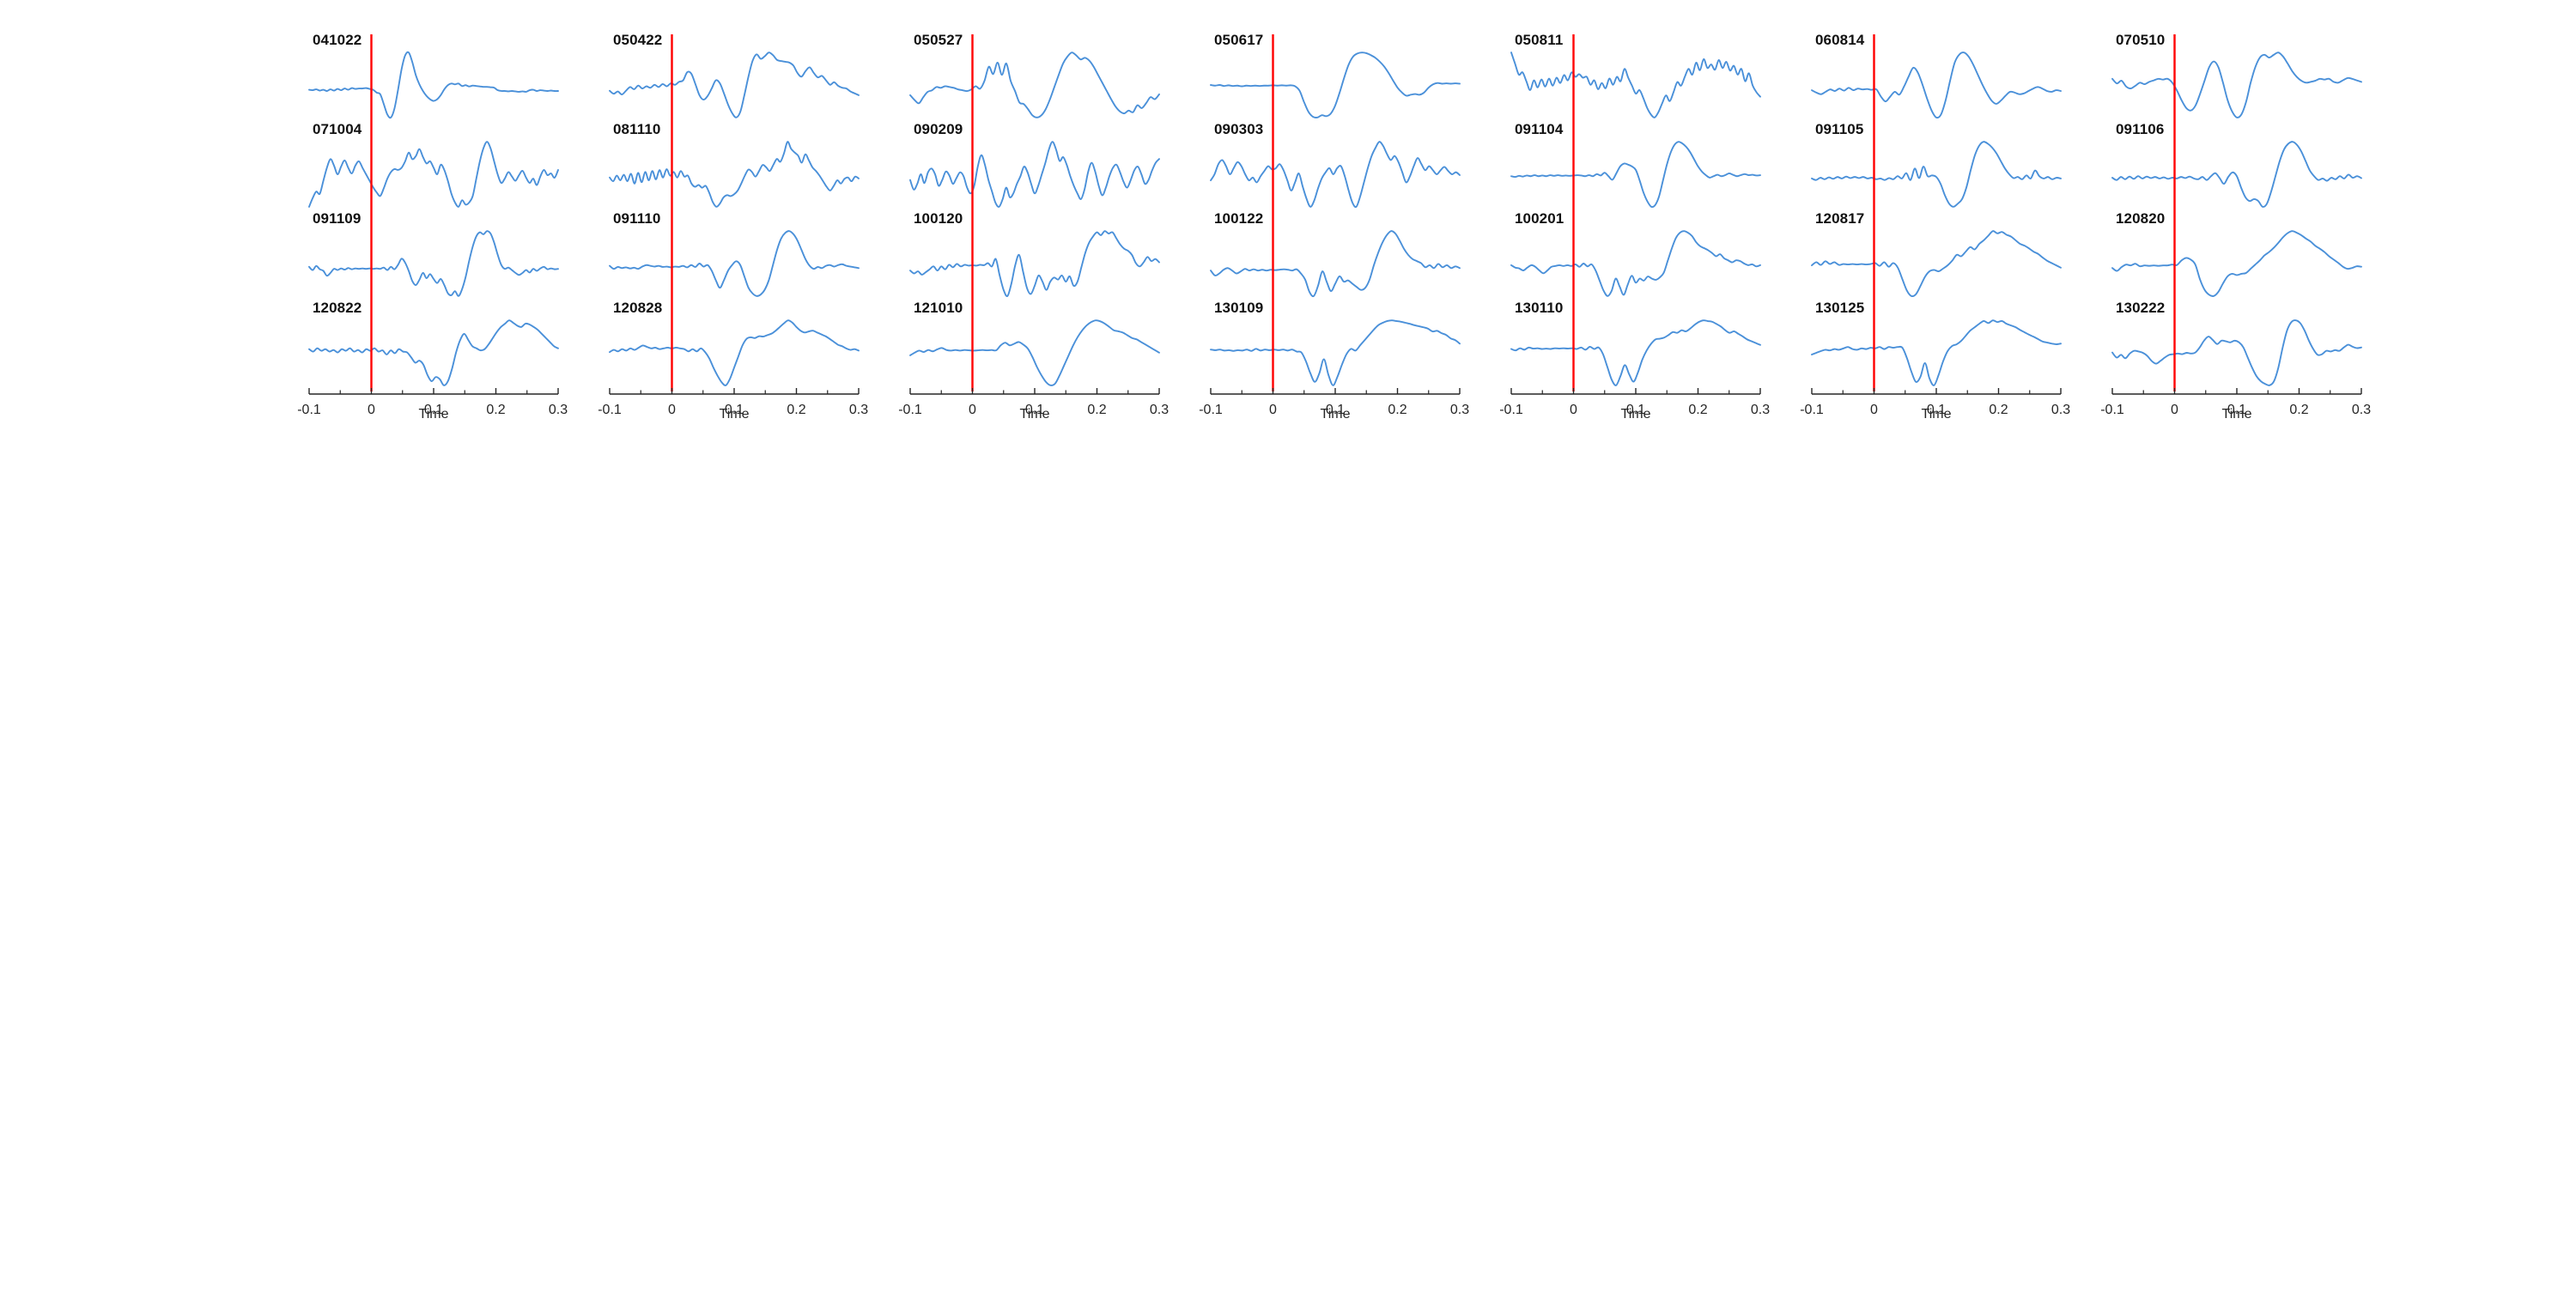  What do you see at coordinates (939, 40) in the screenshot?
I see `subplot-title: 050527` at bounding box center [939, 40].